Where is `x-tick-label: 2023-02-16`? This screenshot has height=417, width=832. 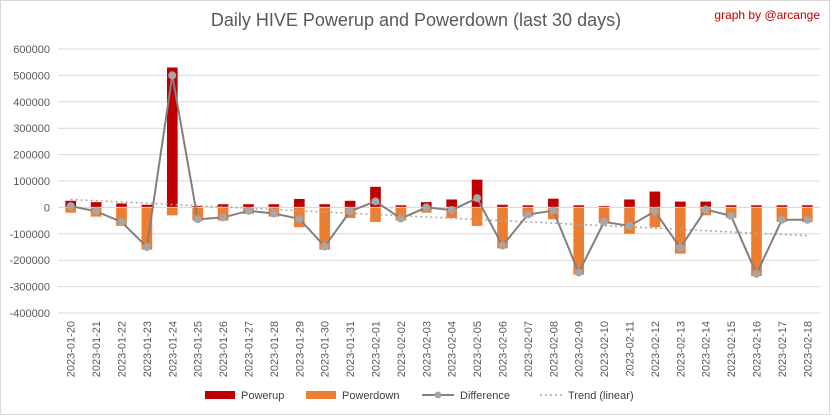 x-tick-label: 2023-02-16 is located at coordinates (758, 349).